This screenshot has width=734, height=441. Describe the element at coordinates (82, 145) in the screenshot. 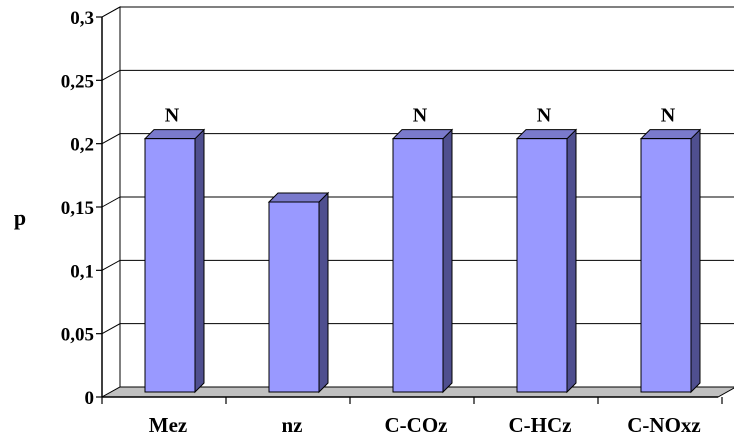

I see `y-tick-label: 0,2` at that location.